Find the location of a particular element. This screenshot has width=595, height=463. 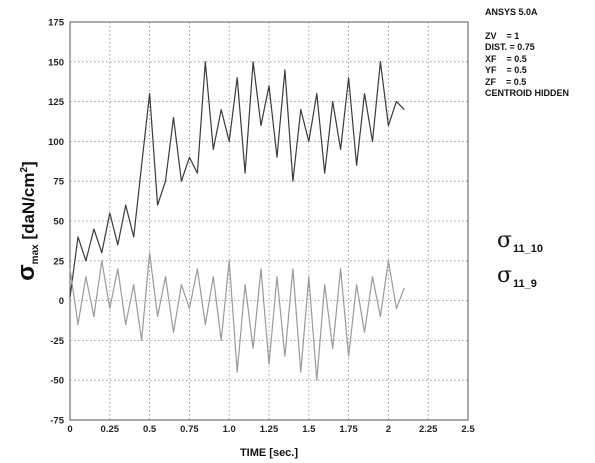

x-tick-label: 1.25 is located at coordinates (269, 429).